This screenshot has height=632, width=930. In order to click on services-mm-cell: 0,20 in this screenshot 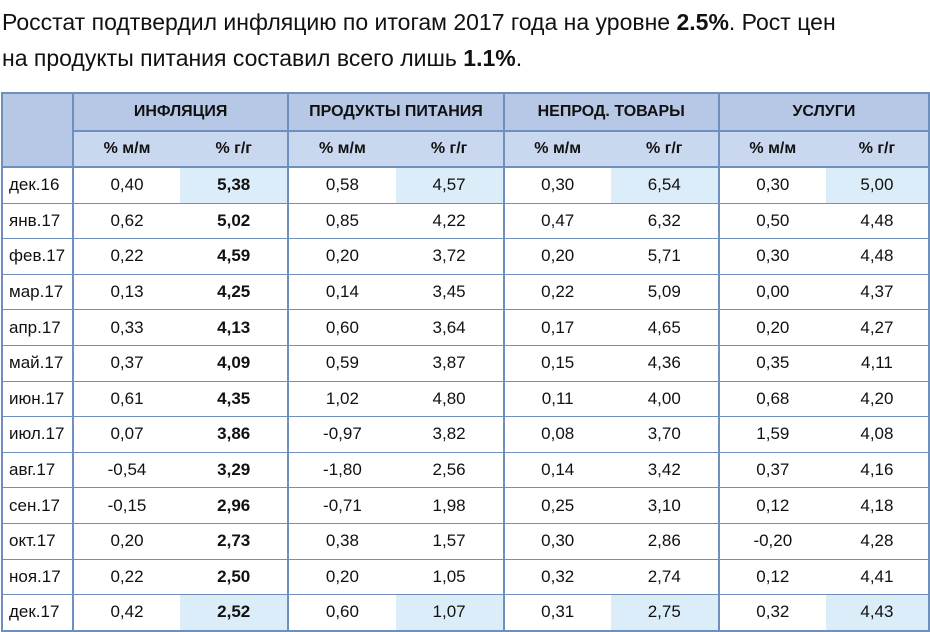, I will do `click(772, 327)`.